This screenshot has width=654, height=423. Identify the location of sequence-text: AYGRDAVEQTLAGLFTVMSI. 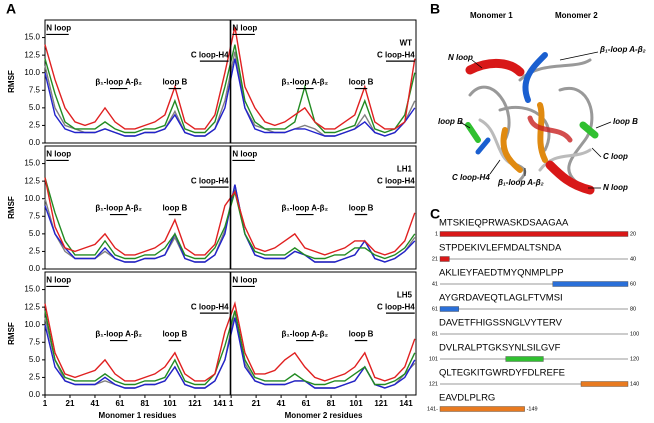
(501, 298).